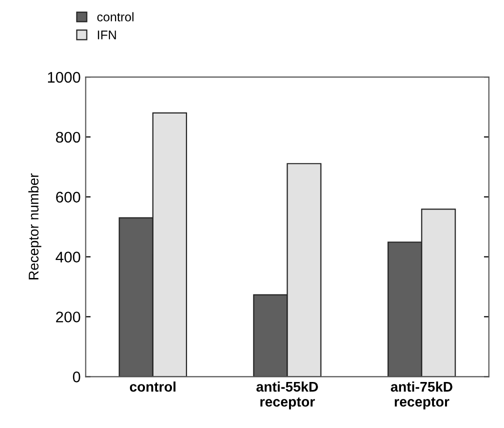  Describe the element at coordinates (287, 396) in the screenshot. I see `x-tick-label: anti-55kD receptor` at that location.